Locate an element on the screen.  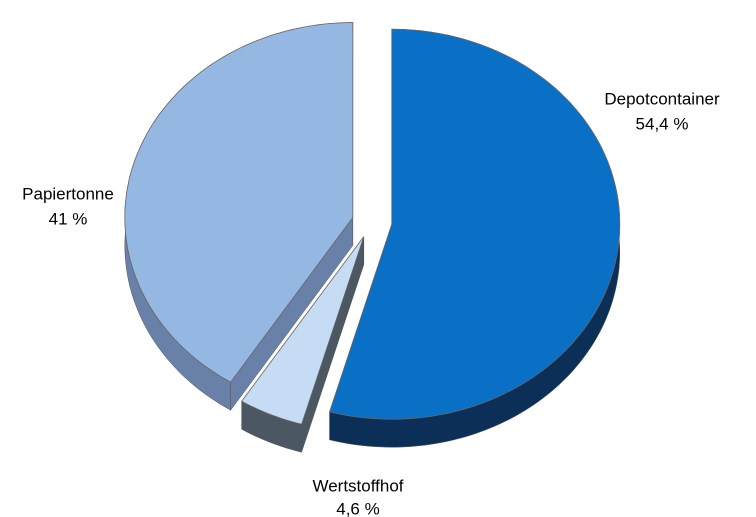
slice-value-label: 4,6 % is located at coordinates (357, 508).